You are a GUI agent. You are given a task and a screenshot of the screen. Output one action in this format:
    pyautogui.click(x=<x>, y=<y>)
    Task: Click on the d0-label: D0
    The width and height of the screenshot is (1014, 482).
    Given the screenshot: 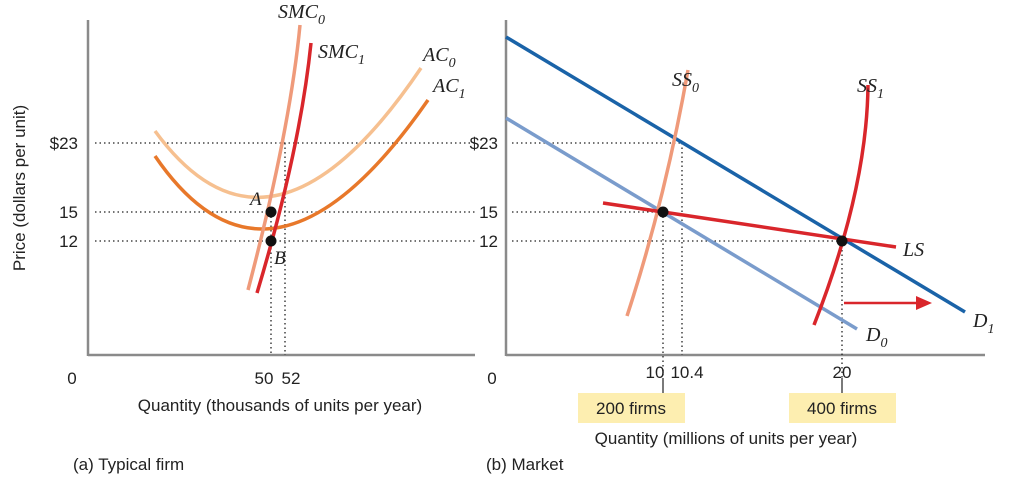 What is the action you would take?
    pyautogui.click(x=876, y=337)
    